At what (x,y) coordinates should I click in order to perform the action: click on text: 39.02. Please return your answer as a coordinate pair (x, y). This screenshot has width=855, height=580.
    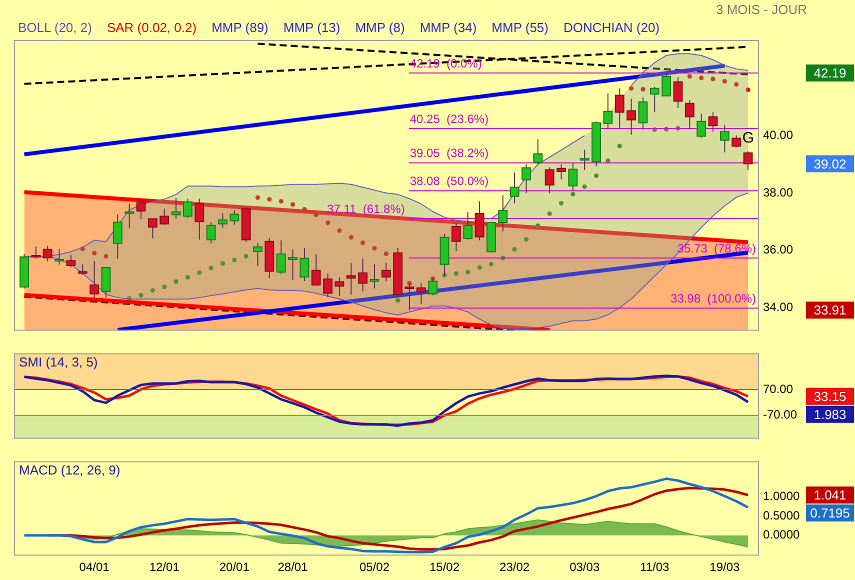
    Looking at the image, I should click on (830, 164).